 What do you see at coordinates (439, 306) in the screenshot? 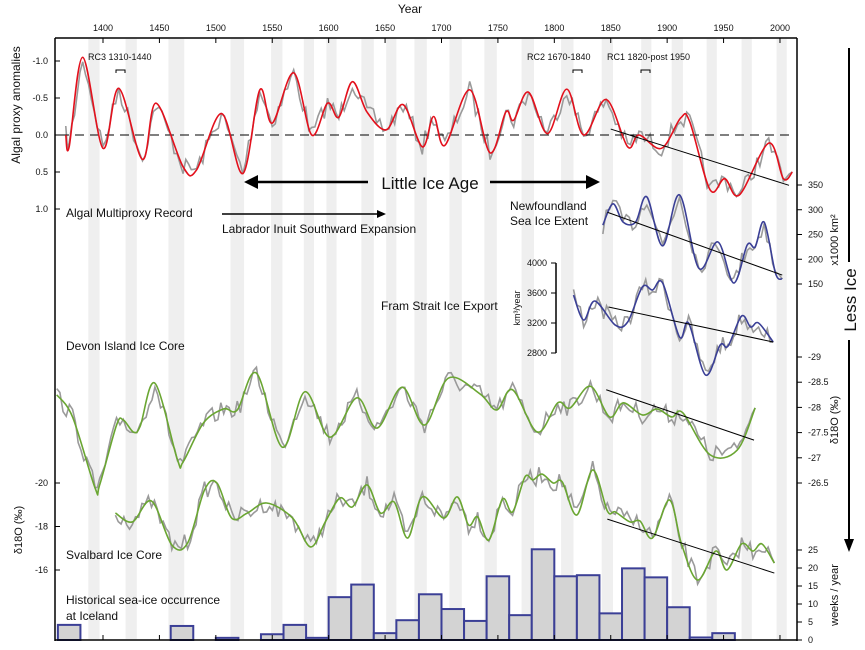
I see `fram-label: Fram Strait Ice Export` at bounding box center [439, 306].